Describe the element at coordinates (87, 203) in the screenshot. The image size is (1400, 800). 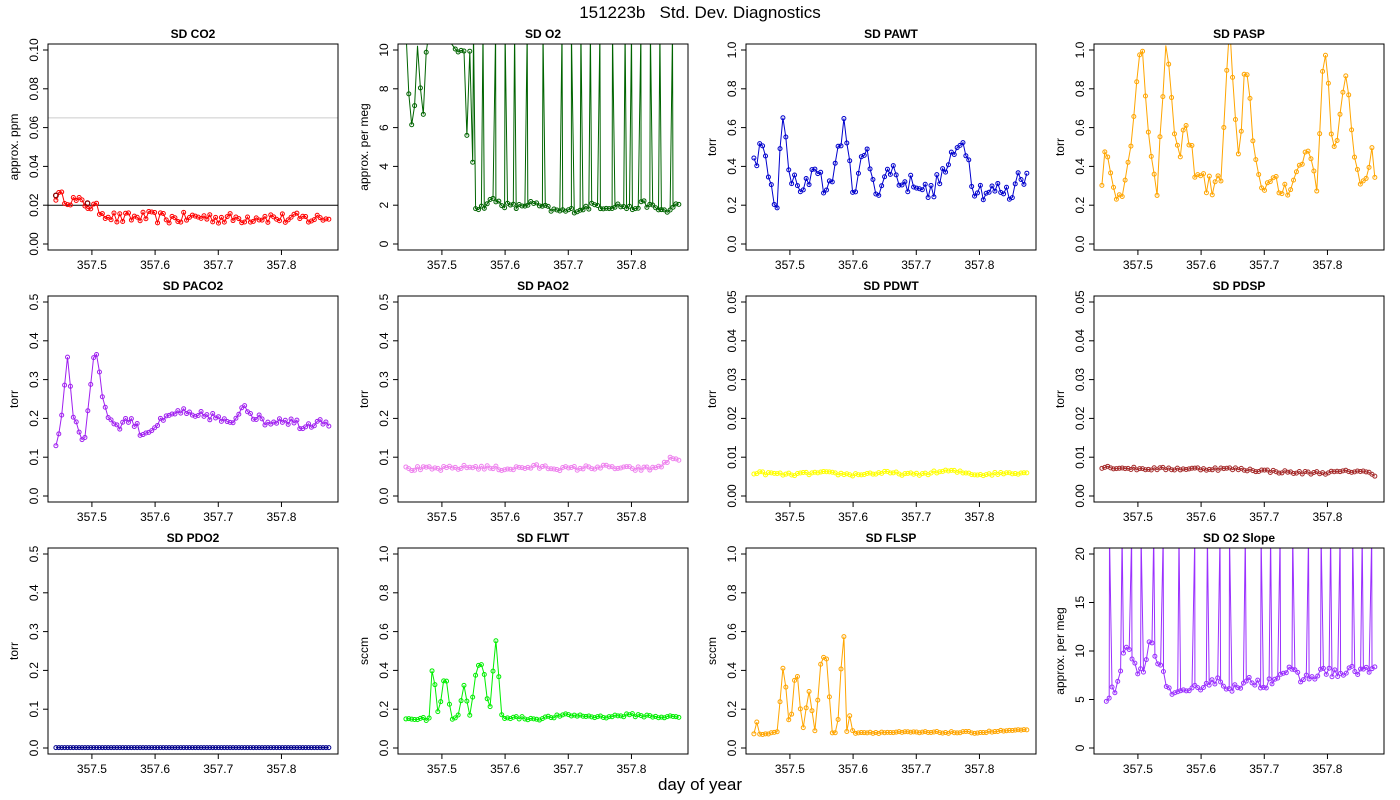
I see `flagged-point` at that location.